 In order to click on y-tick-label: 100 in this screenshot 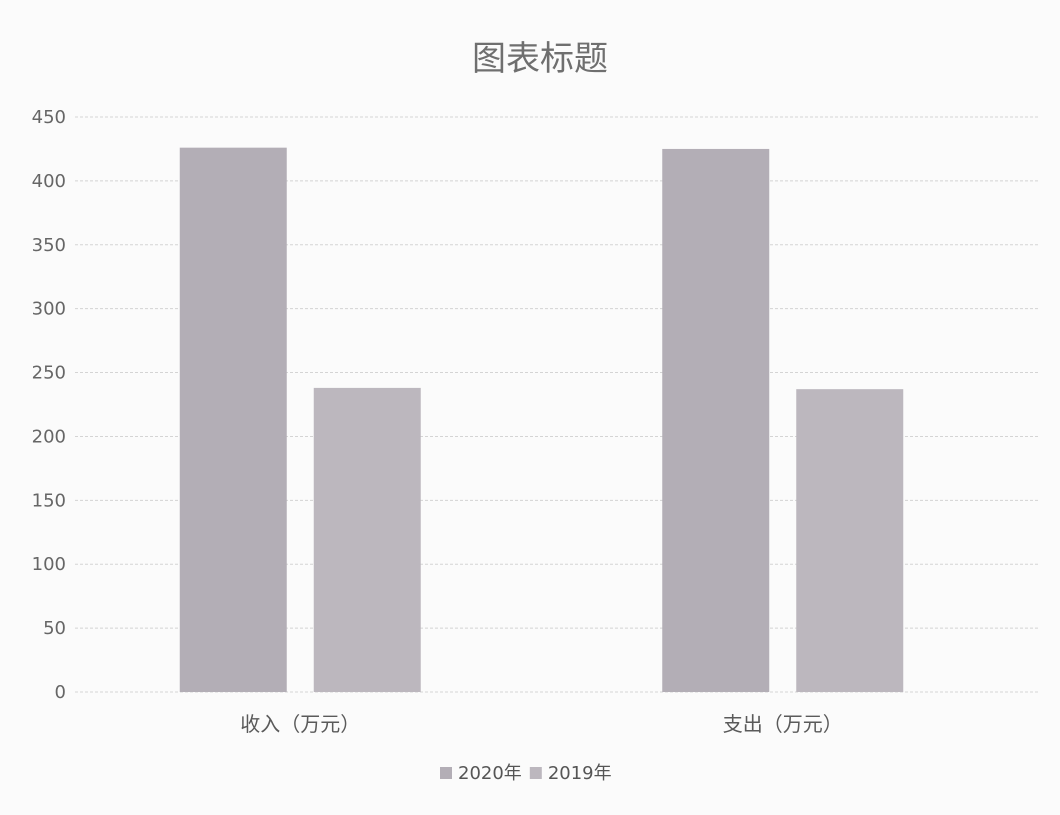, I will do `click(49, 564)`.